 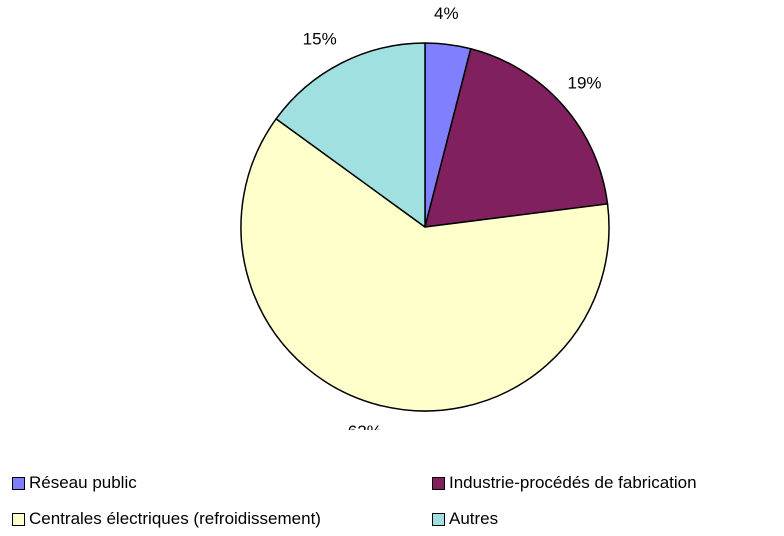 What do you see at coordinates (365, 426) in the screenshot?
I see `data-label-centrales: 62%` at bounding box center [365, 426].